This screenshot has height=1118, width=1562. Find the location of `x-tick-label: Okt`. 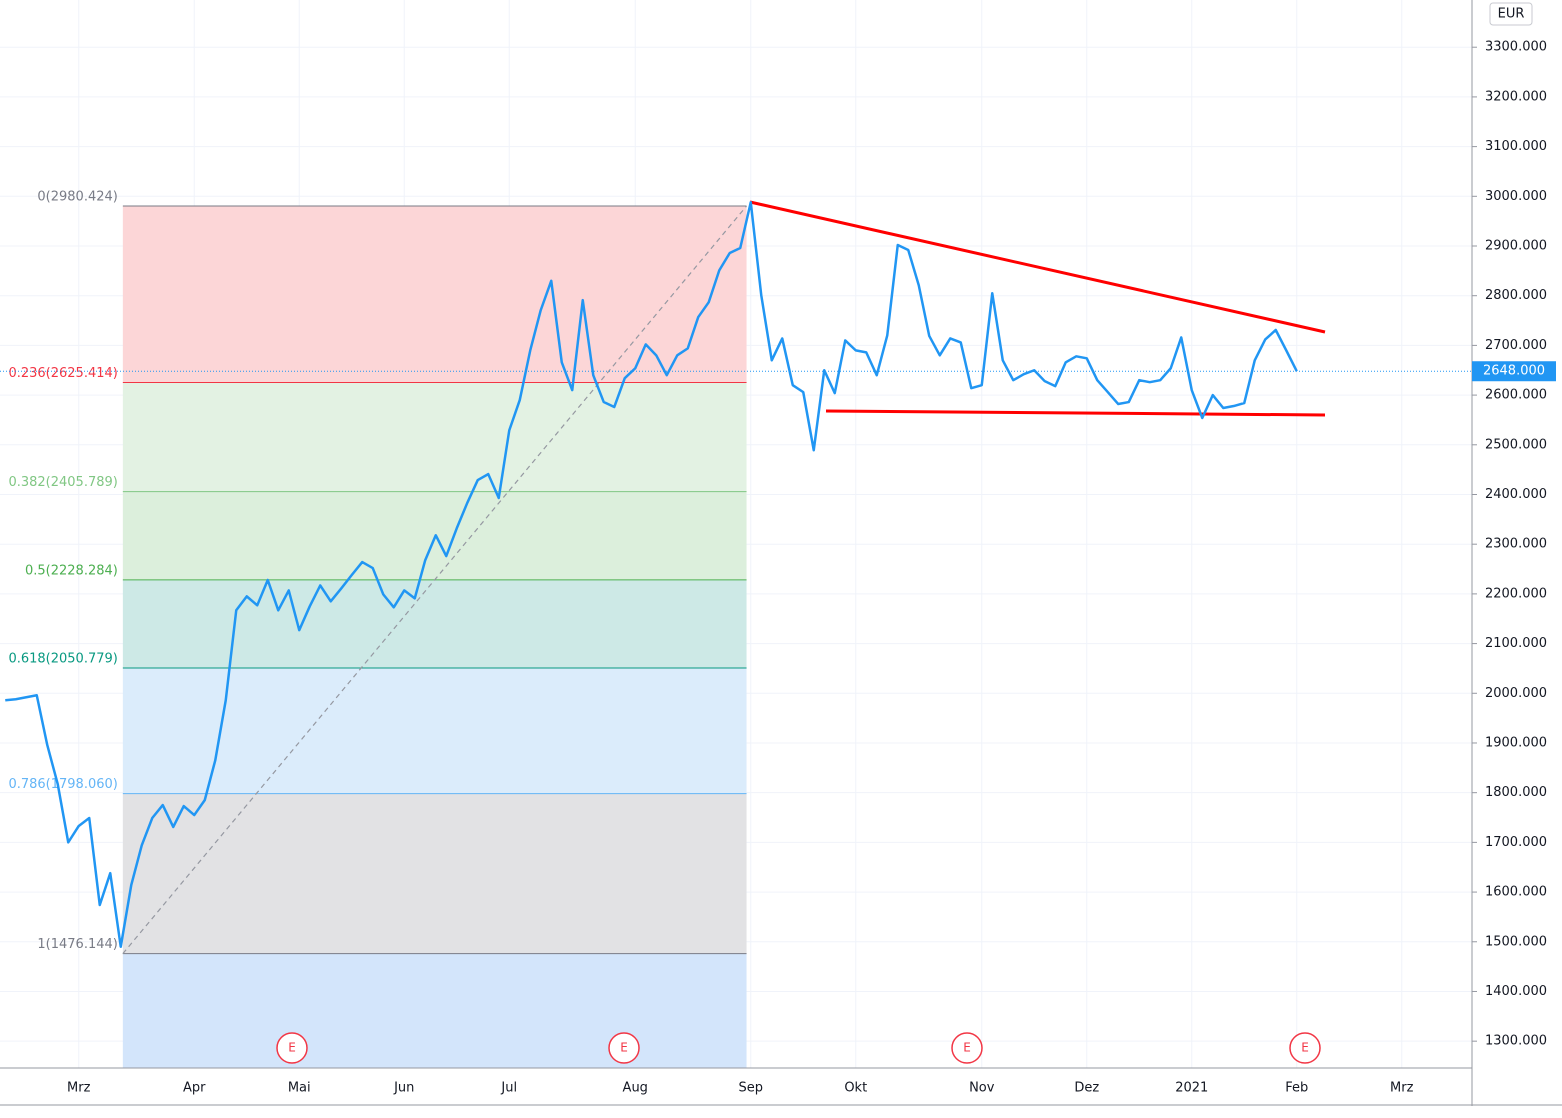

x-tick-label: Okt is located at coordinates (855, 1088).